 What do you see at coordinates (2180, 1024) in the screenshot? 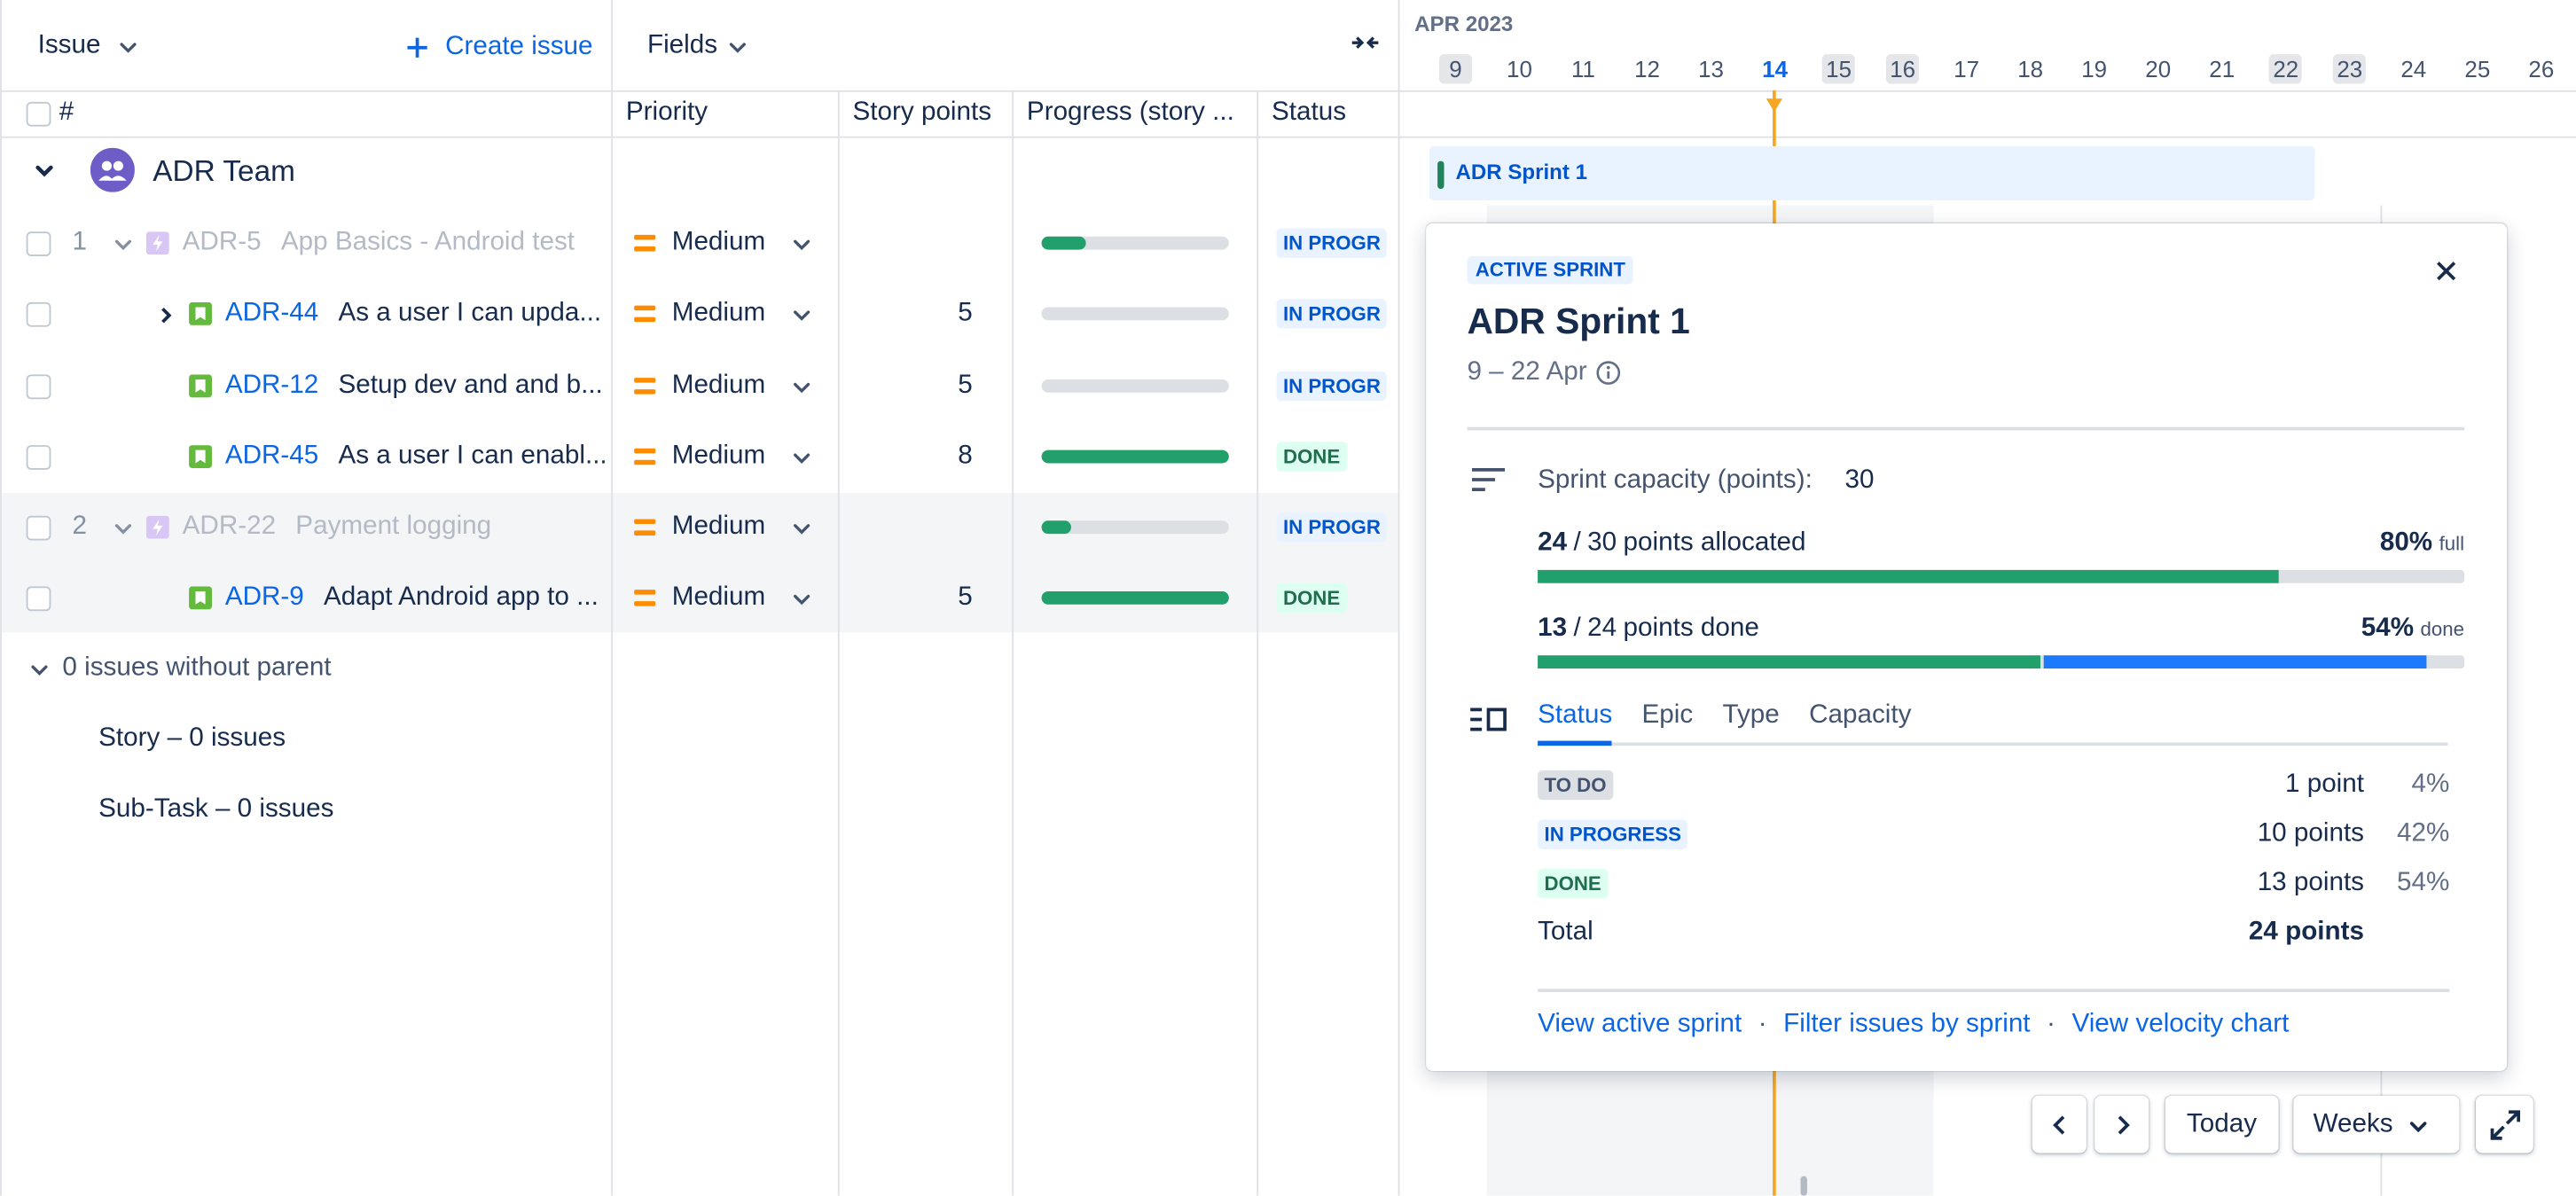
I see `link: View velocity chart` at bounding box center [2180, 1024].